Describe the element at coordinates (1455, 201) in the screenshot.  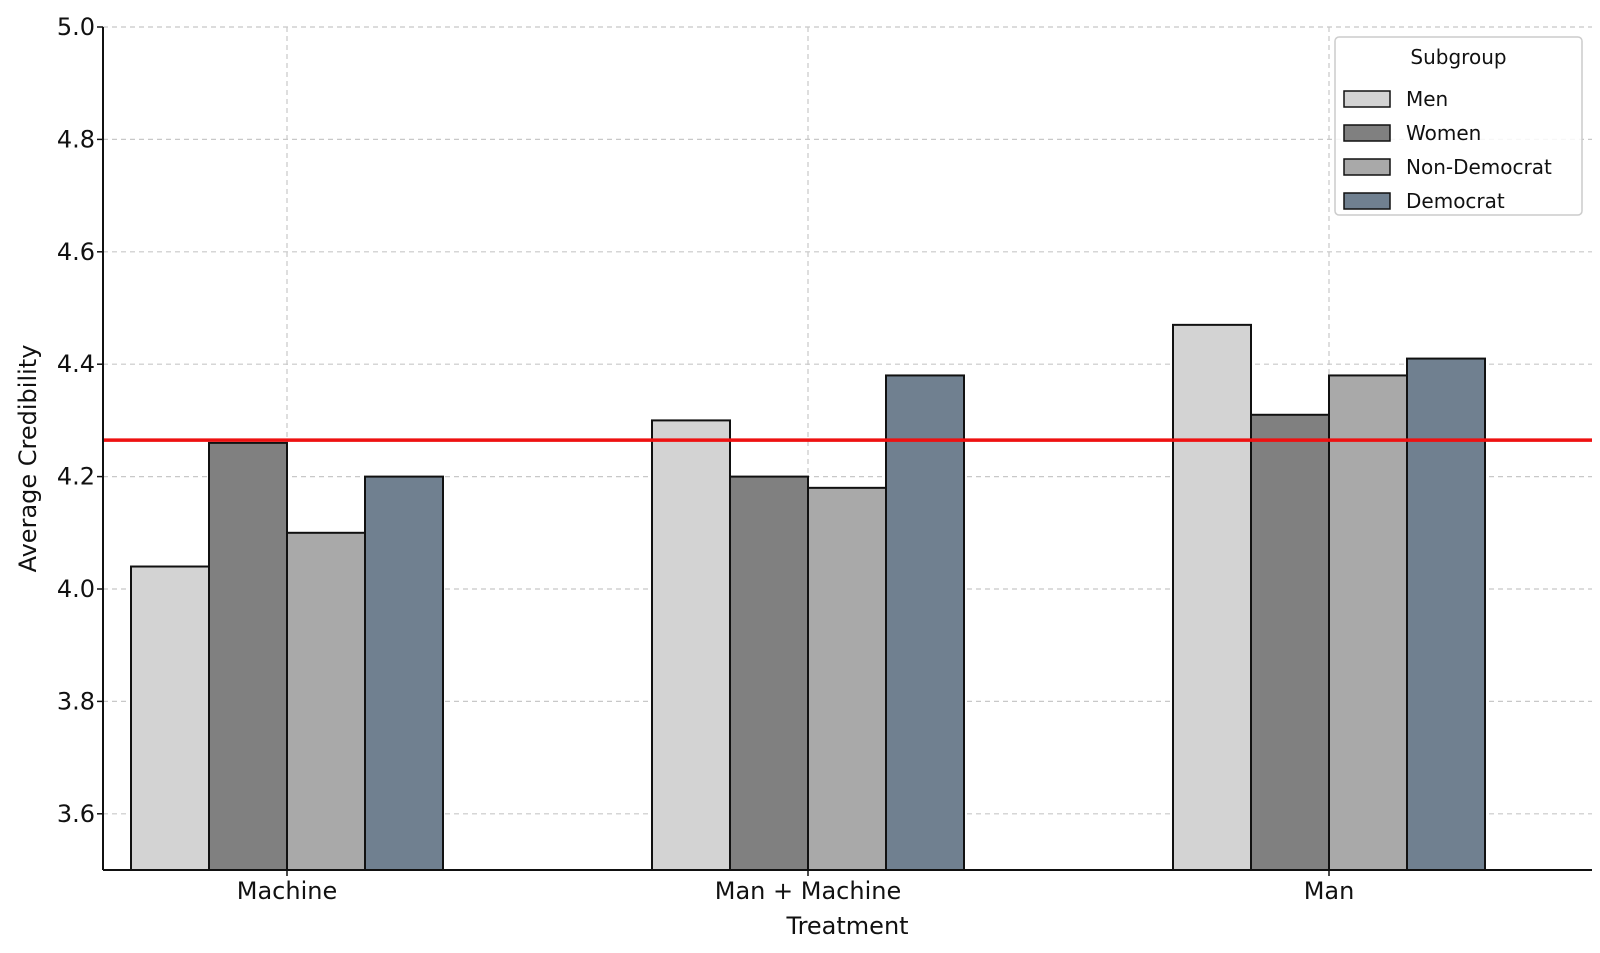
I see `legend-label-democrat: Democrat` at that location.